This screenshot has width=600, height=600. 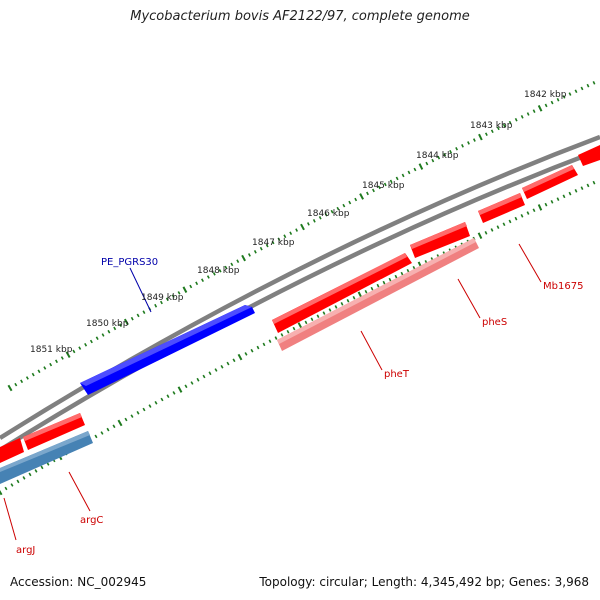 I want to click on scale-label-1844: 1844 kbp, so click(x=437, y=156).